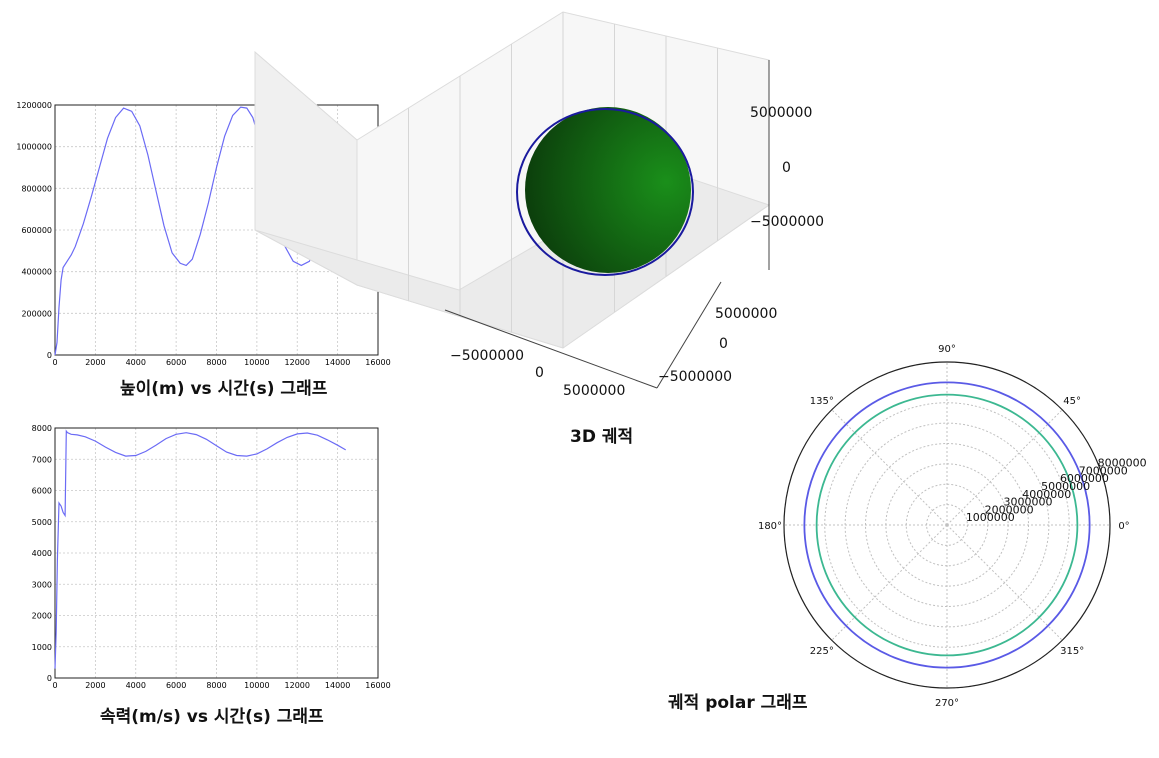 The image size is (1159, 758). What do you see at coordinates (136, 685) in the screenshot?
I see `speed-x-tick-label: 4000` at bounding box center [136, 685].